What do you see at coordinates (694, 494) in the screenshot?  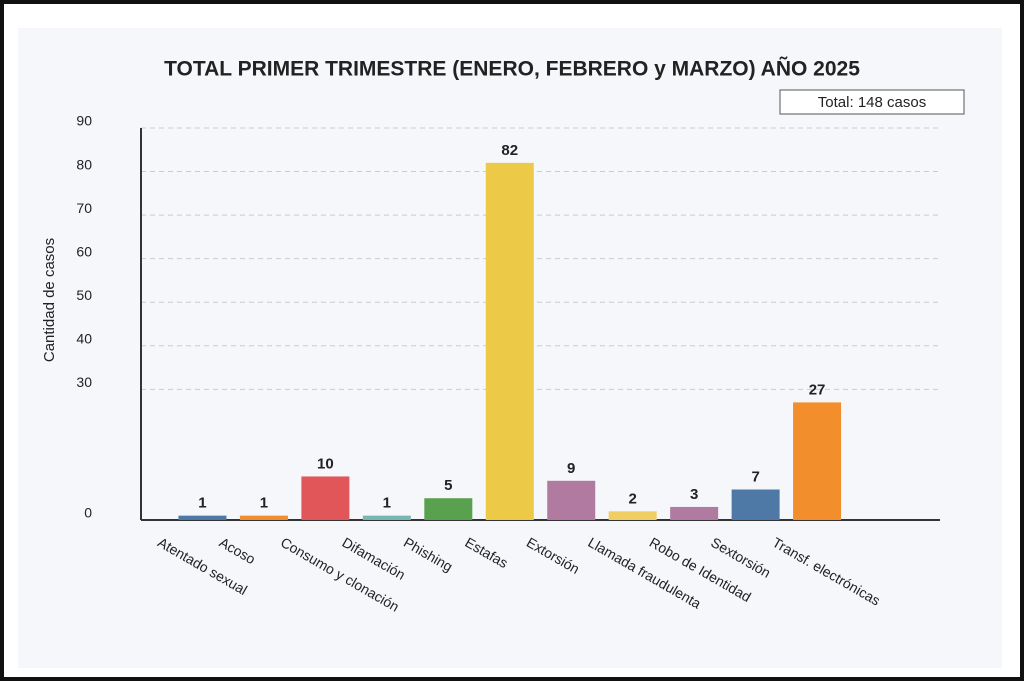 I see `value-label: 3` at bounding box center [694, 494].